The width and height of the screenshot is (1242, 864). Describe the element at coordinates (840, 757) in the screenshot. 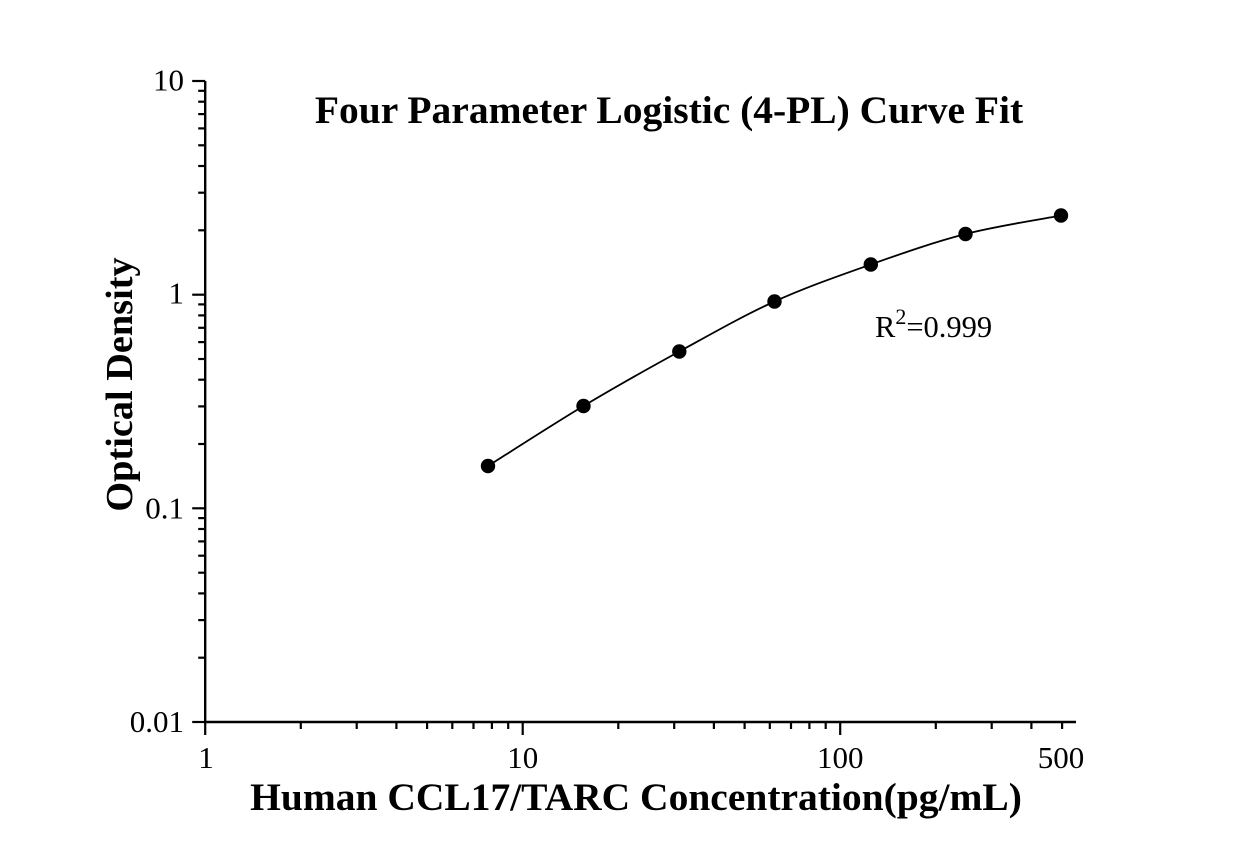

I see `svg-text: 100` at that location.